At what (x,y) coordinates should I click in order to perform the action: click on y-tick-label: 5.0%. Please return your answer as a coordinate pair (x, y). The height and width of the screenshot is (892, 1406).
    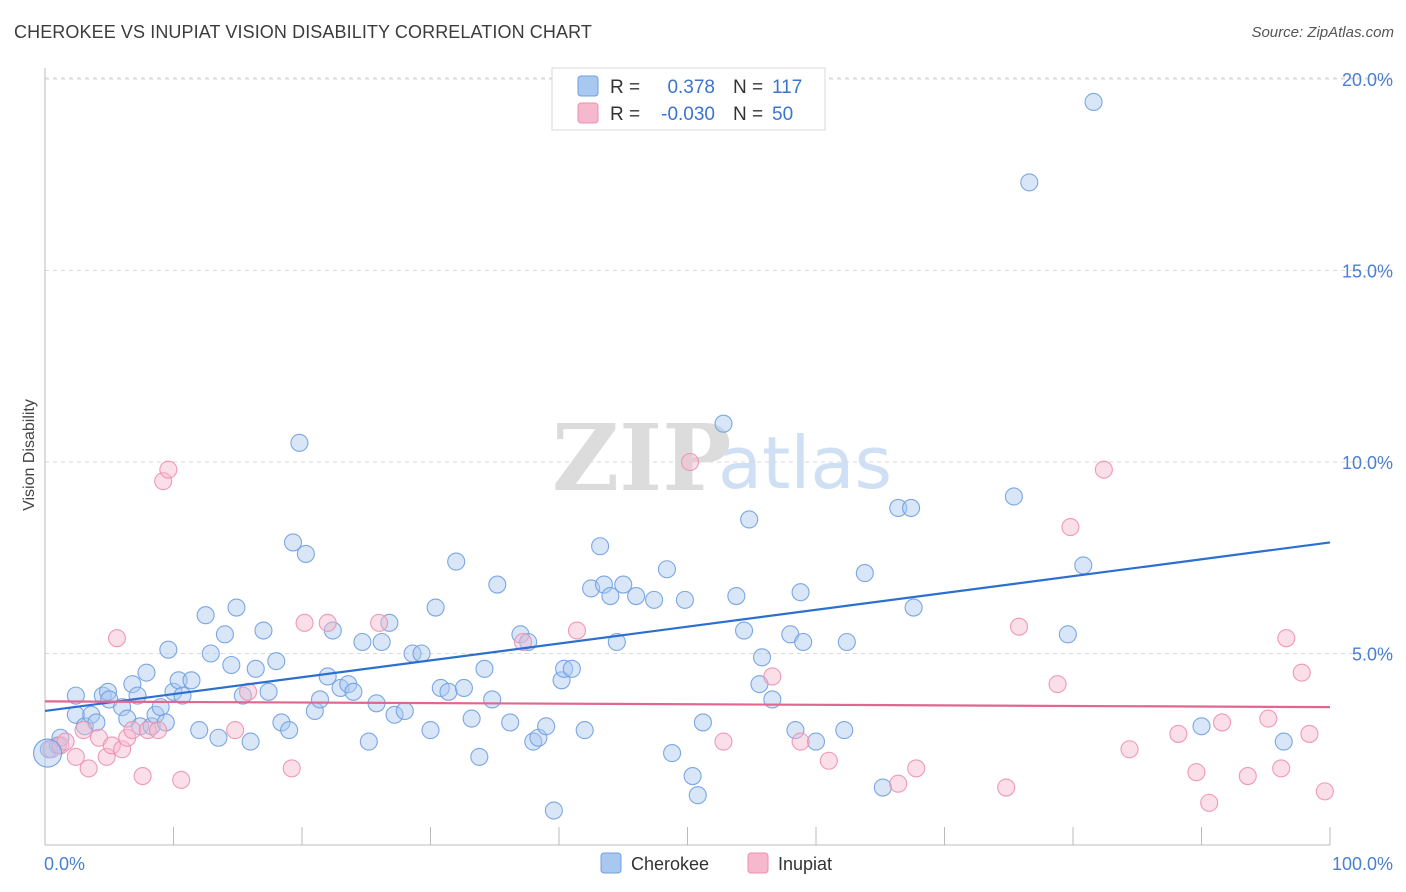
    Looking at the image, I should click on (1372, 655).